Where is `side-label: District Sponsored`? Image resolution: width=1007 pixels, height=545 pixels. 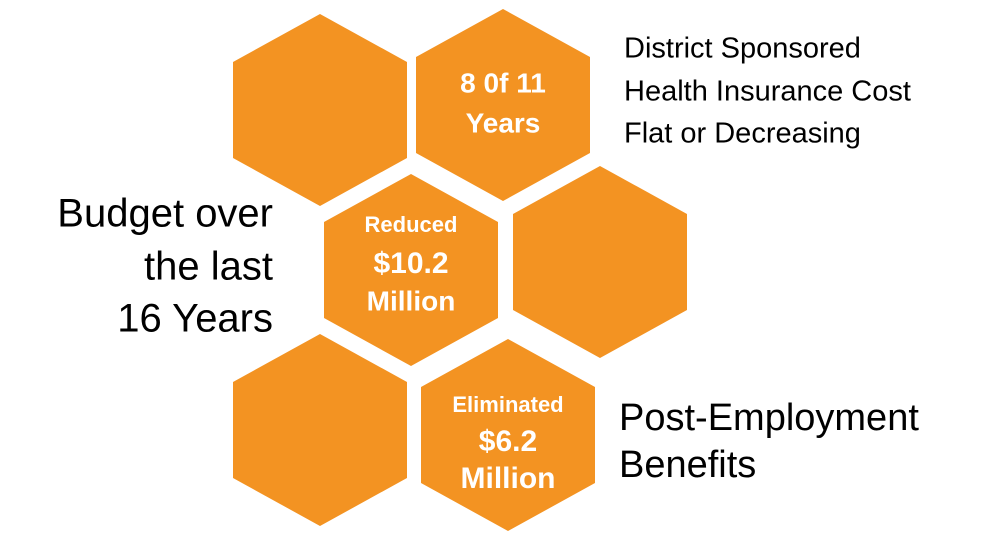 side-label: District Sponsored is located at coordinates (742, 49).